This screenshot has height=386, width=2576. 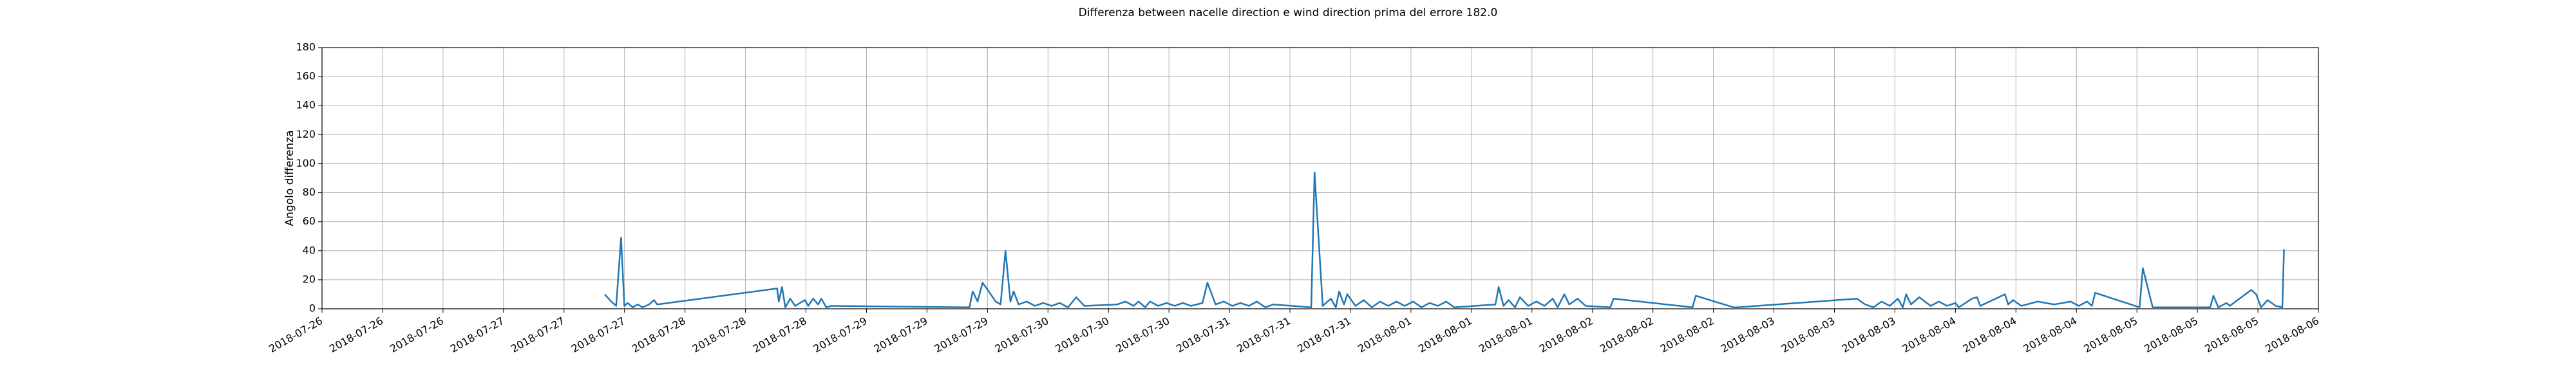 What do you see at coordinates (309, 250) in the screenshot?
I see `y-tick-label: 40` at bounding box center [309, 250].